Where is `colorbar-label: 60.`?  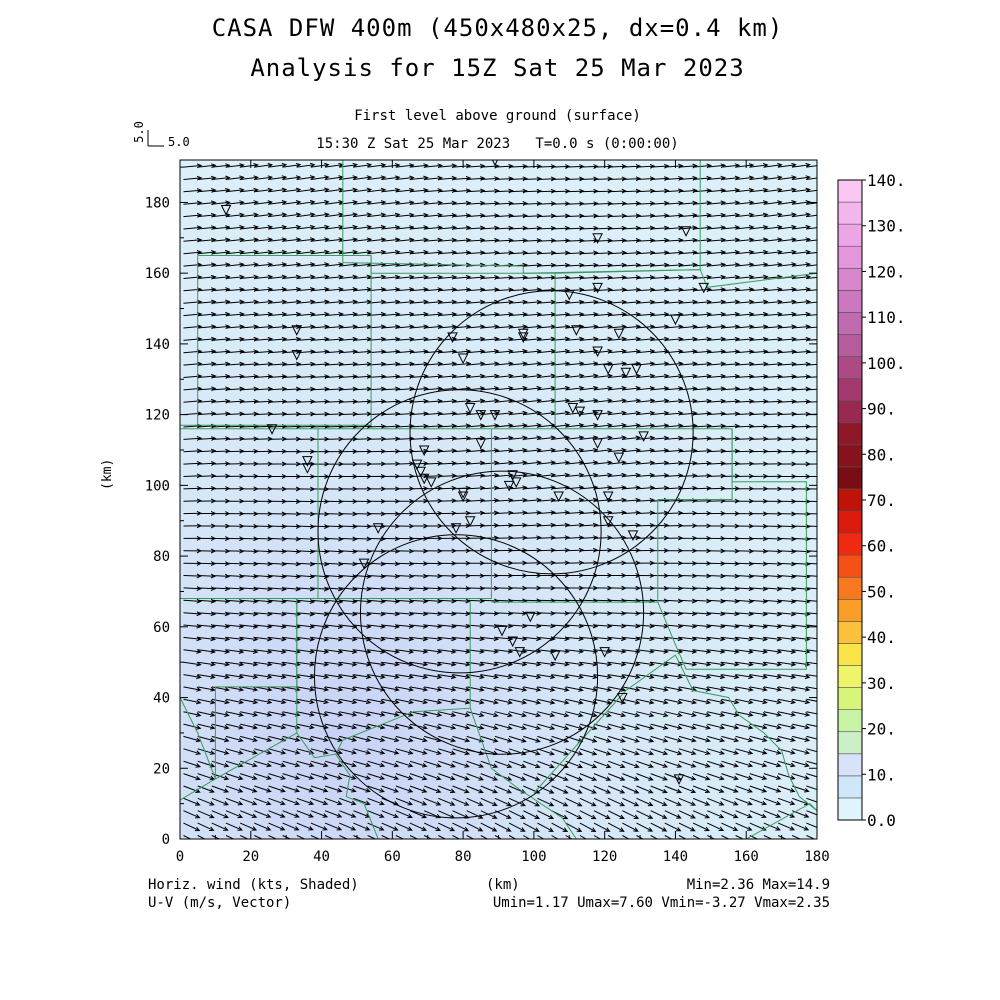 colorbar-label: 60. is located at coordinates (881, 546).